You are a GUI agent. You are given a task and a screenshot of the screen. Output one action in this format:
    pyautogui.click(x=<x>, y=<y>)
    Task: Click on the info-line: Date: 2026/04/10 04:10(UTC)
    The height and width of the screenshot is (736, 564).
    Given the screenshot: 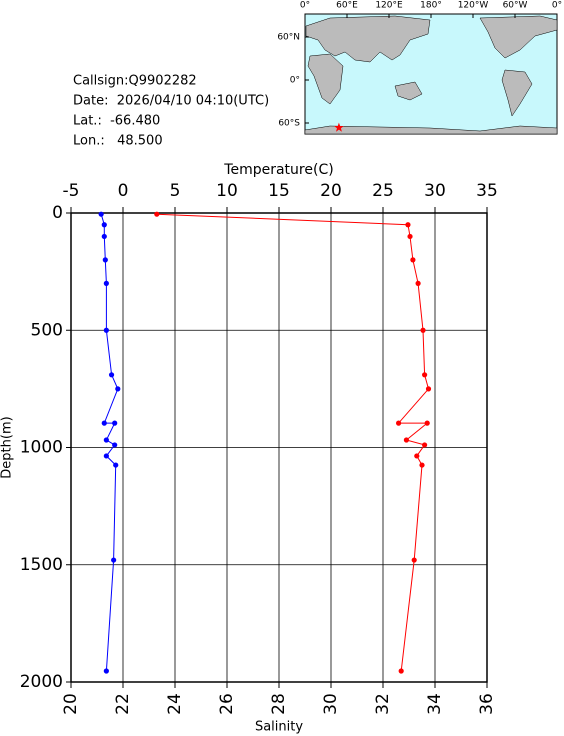 What is the action you would take?
    pyautogui.click(x=171, y=101)
    